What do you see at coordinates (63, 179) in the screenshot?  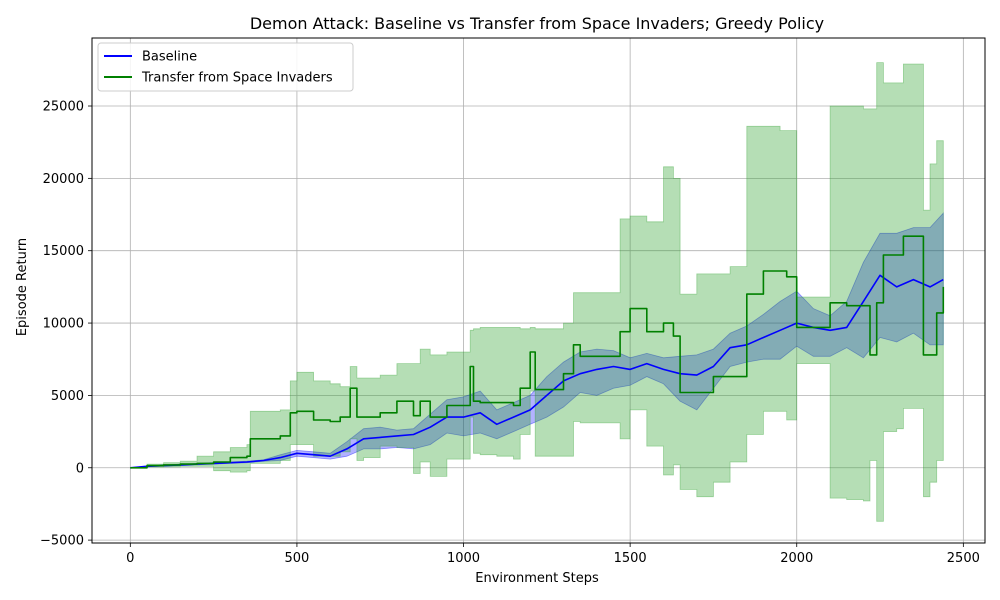 I see `y-tick-label: 20000` at bounding box center [63, 179].